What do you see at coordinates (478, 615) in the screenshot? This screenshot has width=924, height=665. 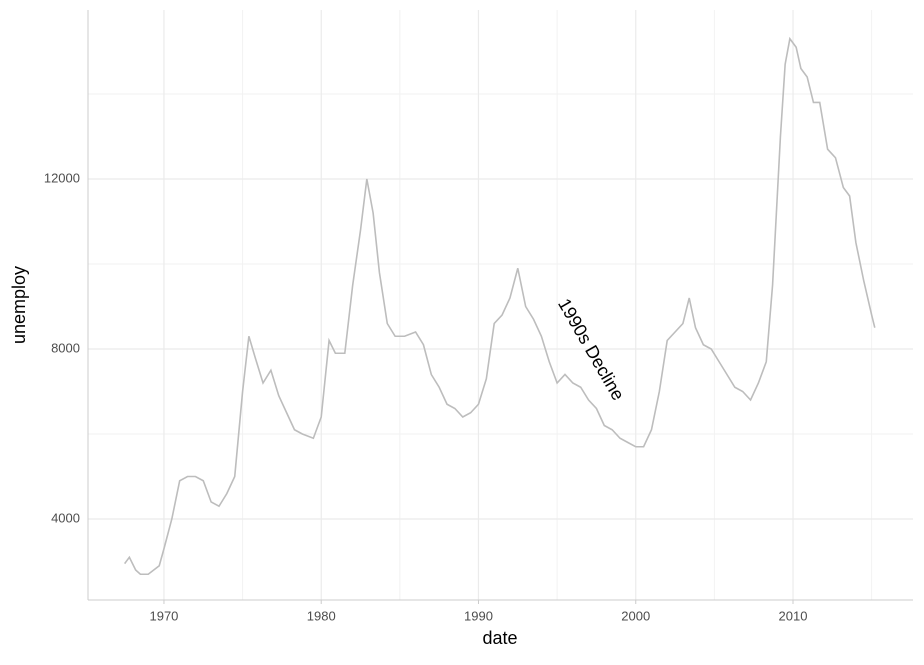 I see `x-tick-label: 1990` at bounding box center [478, 615].